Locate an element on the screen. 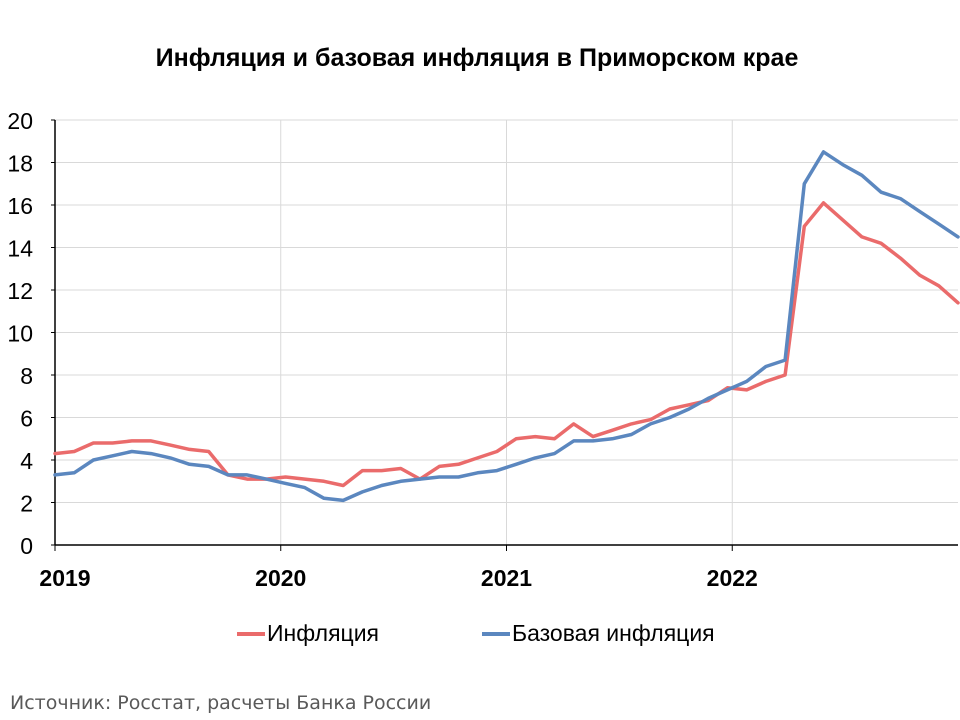 The width and height of the screenshot is (960, 720). x-tick-label: 2021 is located at coordinates (506, 578).